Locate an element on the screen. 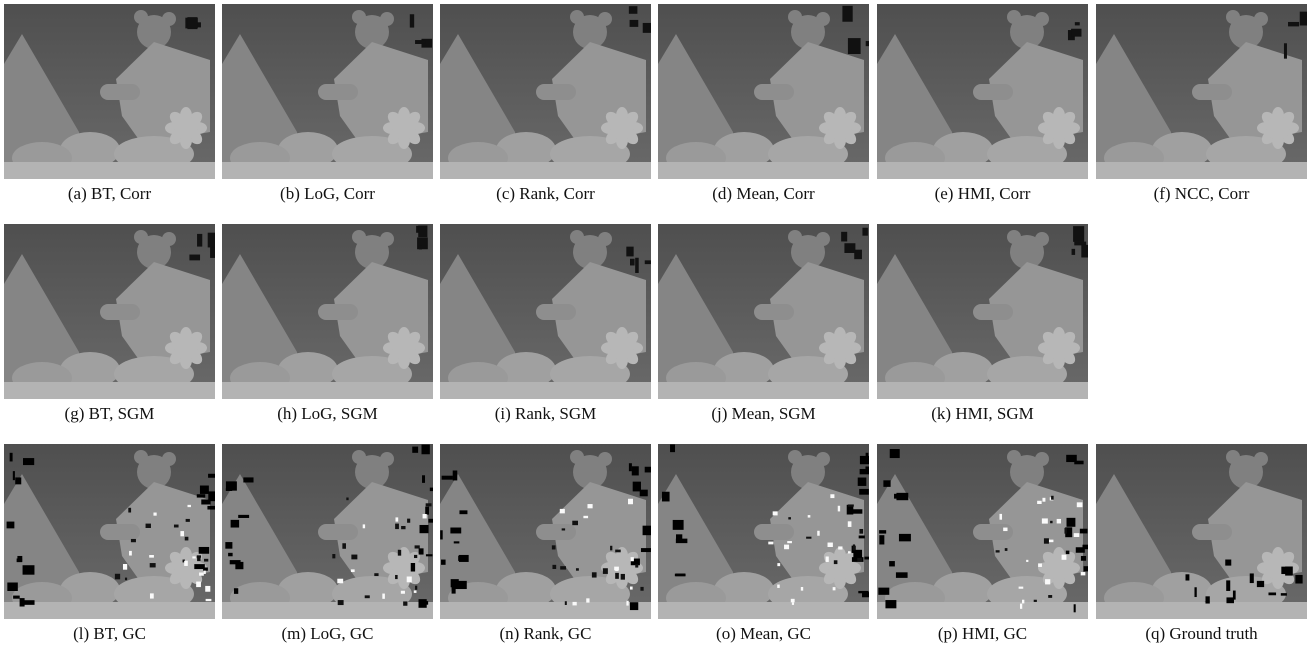 This screenshot has width=1313, height=655. panel-d: (d) Mean, Corr is located at coordinates (763, 103).